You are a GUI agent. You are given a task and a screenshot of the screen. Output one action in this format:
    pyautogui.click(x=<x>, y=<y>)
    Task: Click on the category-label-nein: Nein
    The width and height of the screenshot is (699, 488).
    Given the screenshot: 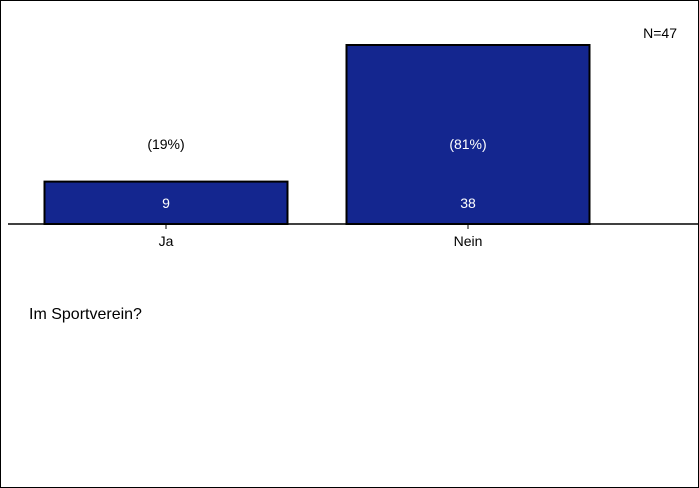 What is the action you would take?
    pyautogui.click(x=468, y=241)
    